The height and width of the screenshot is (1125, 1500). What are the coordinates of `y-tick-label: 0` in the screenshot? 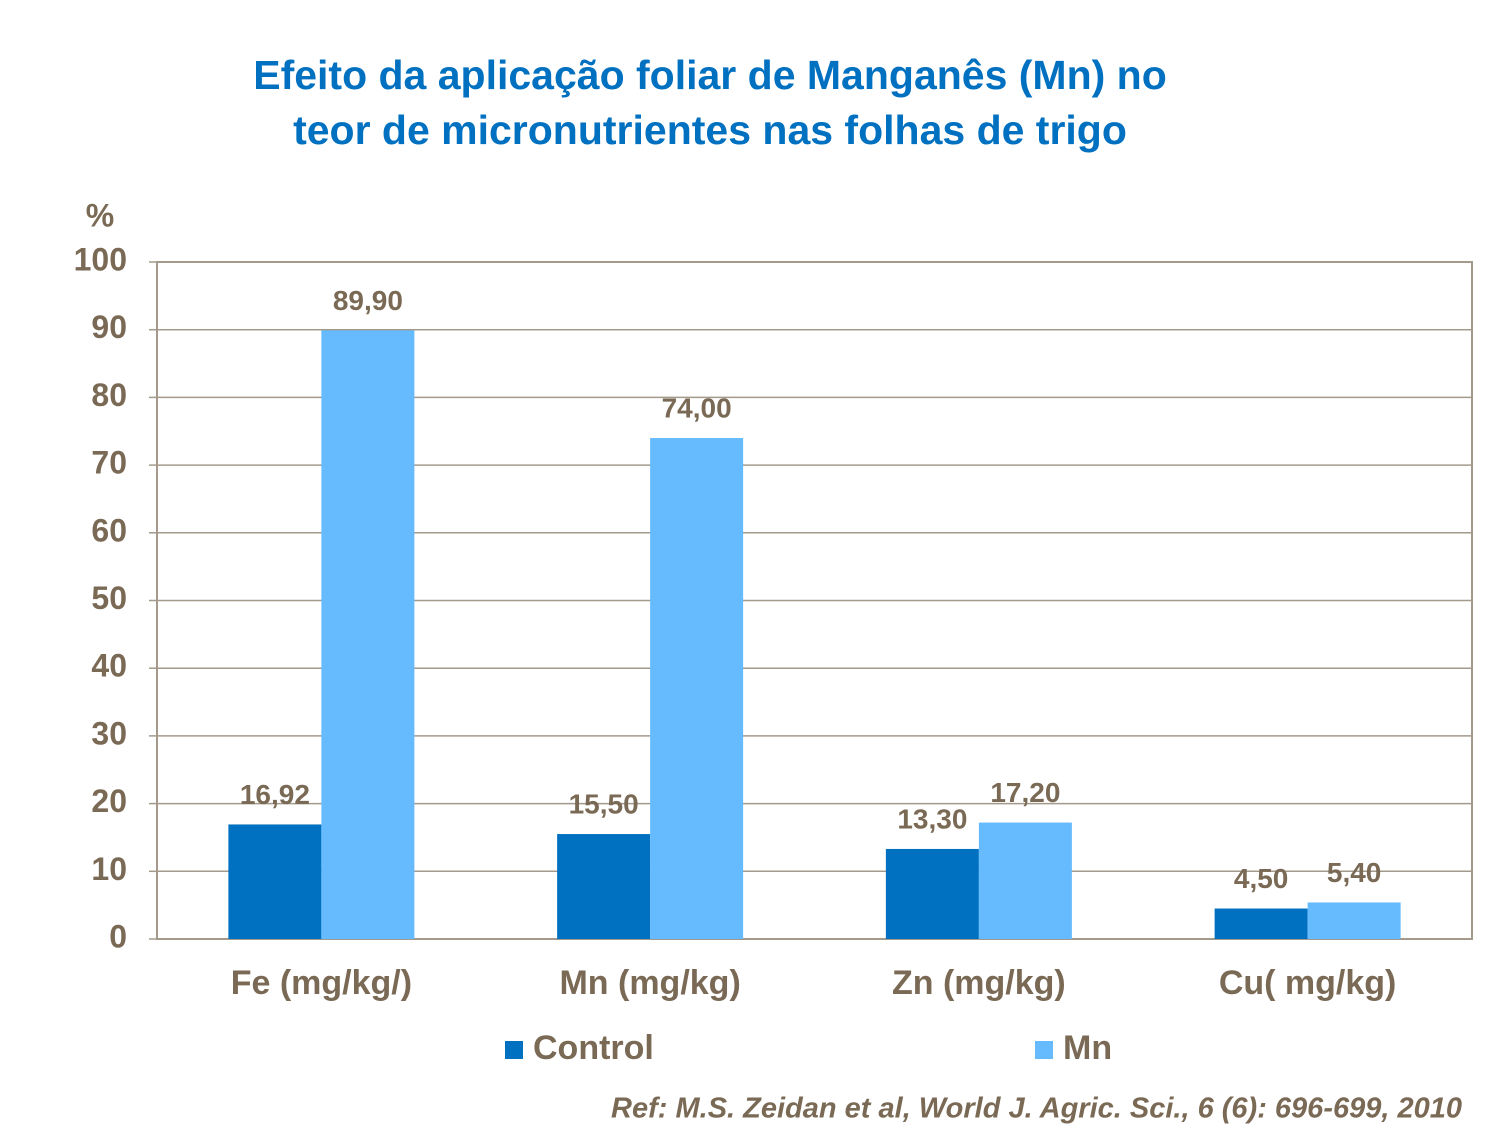 It's located at (118, 936).